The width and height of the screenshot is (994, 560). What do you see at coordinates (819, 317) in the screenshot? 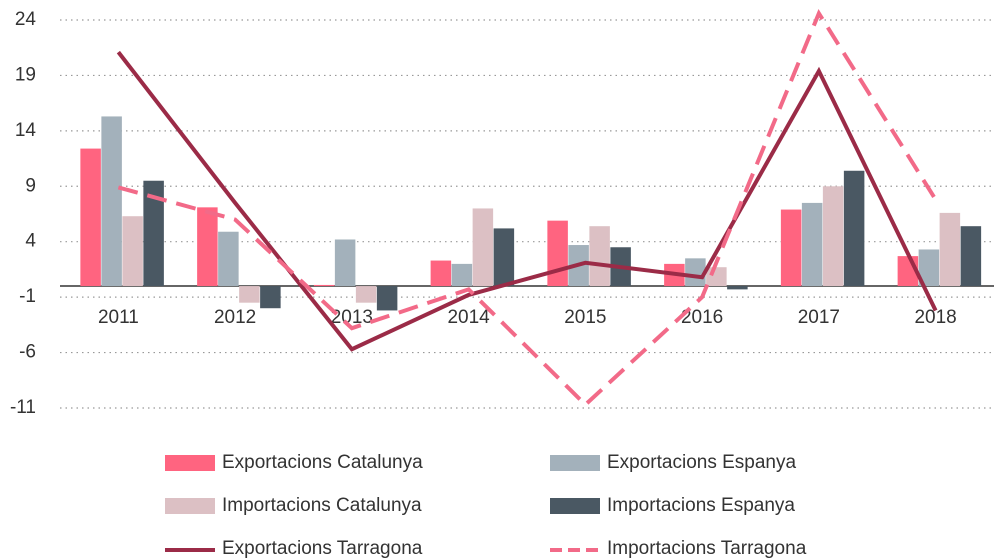
I see `x-tick-label: 2017` at bounding box center [819, 317].